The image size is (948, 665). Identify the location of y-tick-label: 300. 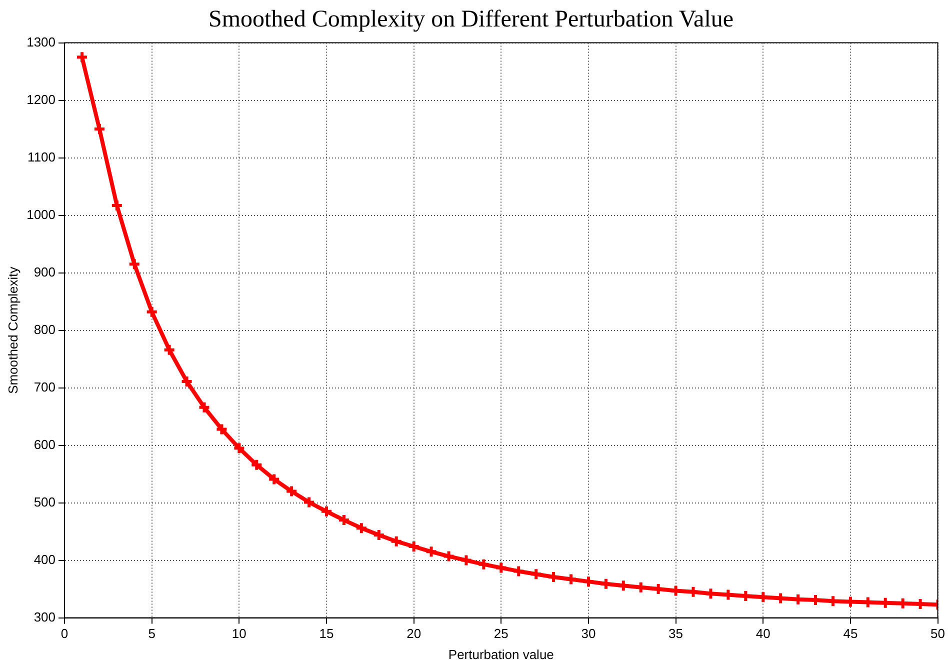
(45, 616).